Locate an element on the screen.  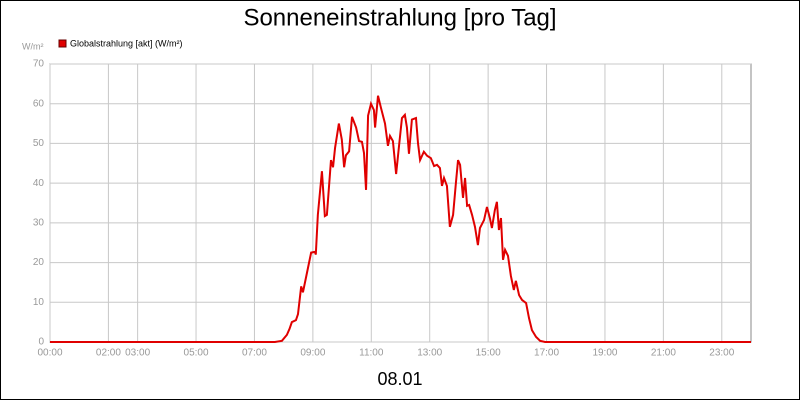
legend-label: Globalstrahlung [akt] (W/m²) is located at coordinates (126, 43).